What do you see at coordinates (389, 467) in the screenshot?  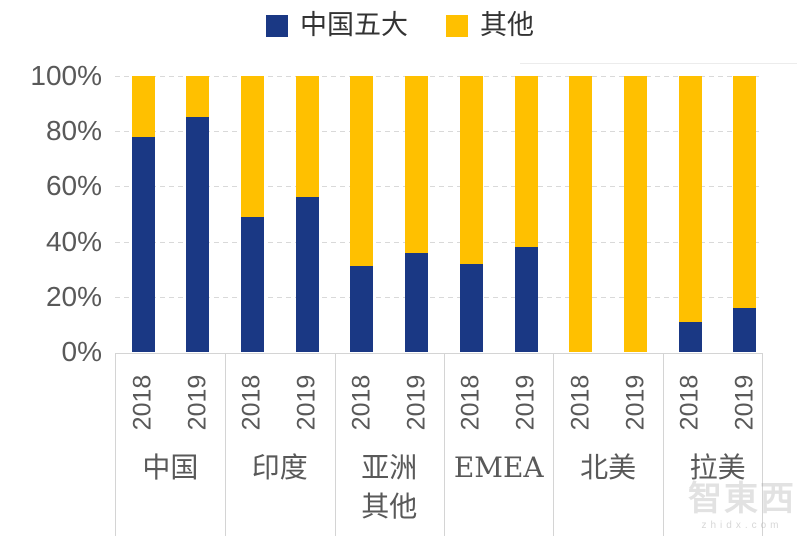 I see `group-label-line: 亚洲` at bounding box center [389, 467].